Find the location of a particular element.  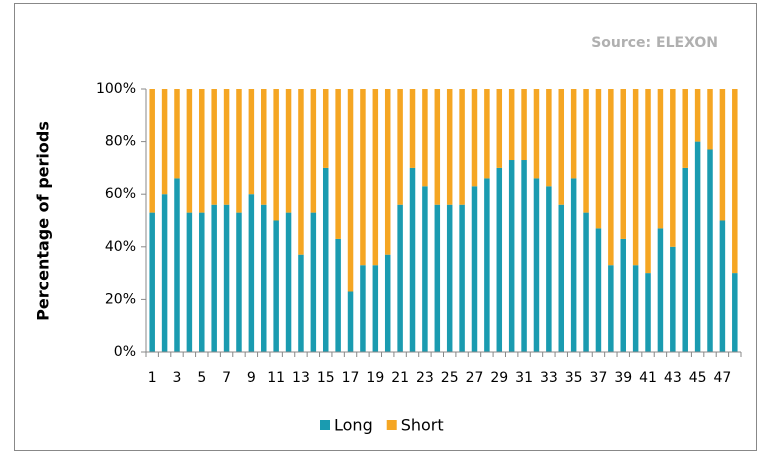

x-tick-label: 21 is located at coordinates (400, 378).